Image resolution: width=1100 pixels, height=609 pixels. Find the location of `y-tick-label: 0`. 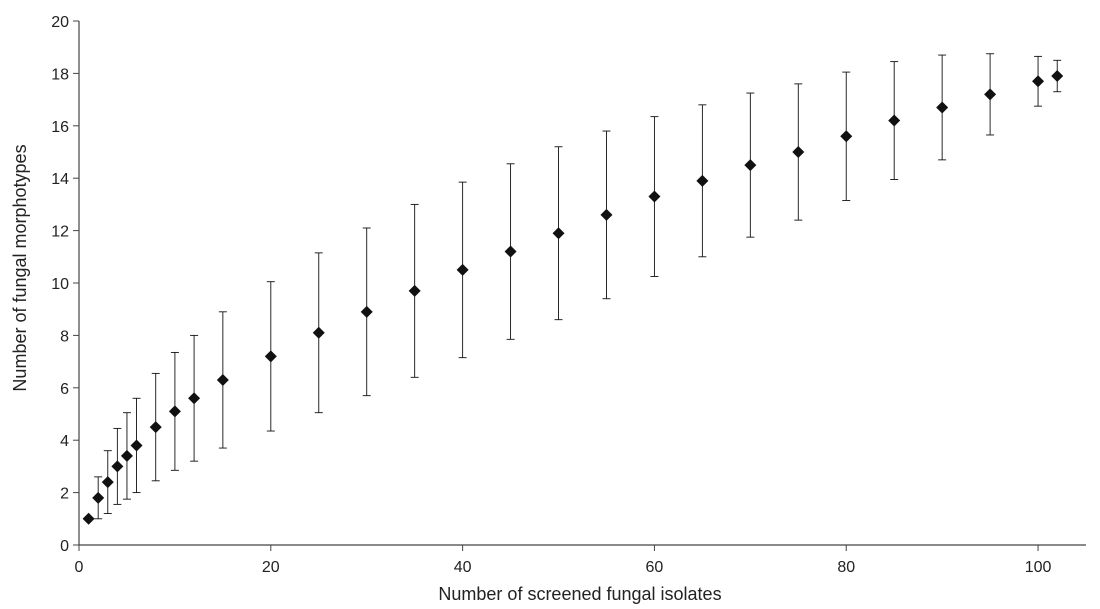

y-tick-label: 0 is located at coordinates (64, 546).